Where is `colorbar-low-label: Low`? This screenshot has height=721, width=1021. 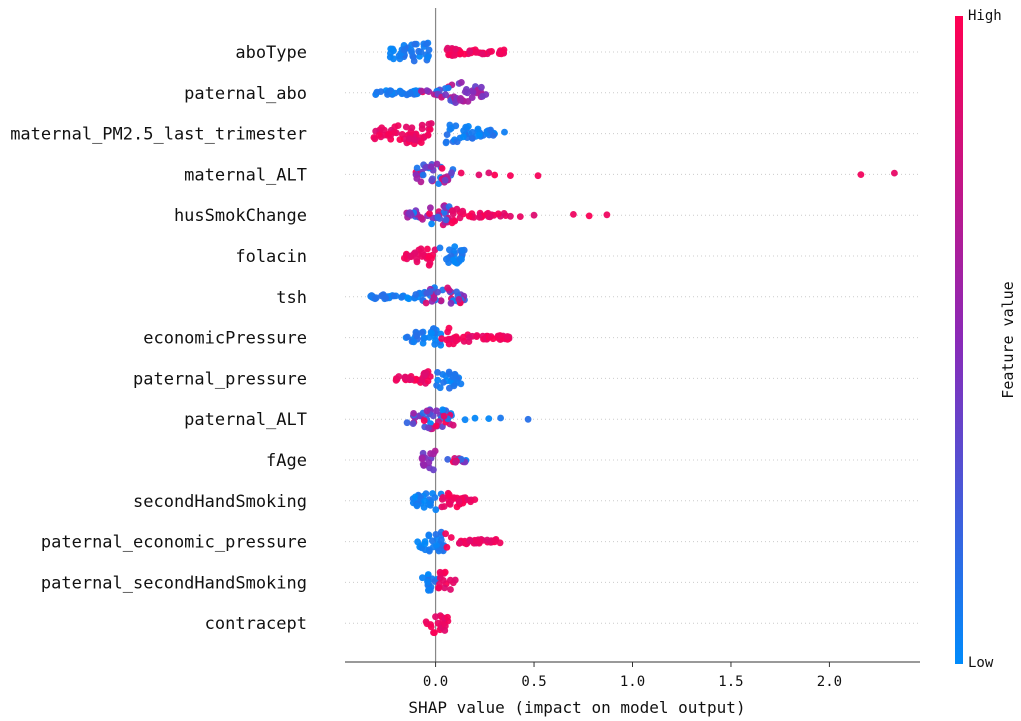
colorbar-low-label: Low is located at coordinates (981, 663).